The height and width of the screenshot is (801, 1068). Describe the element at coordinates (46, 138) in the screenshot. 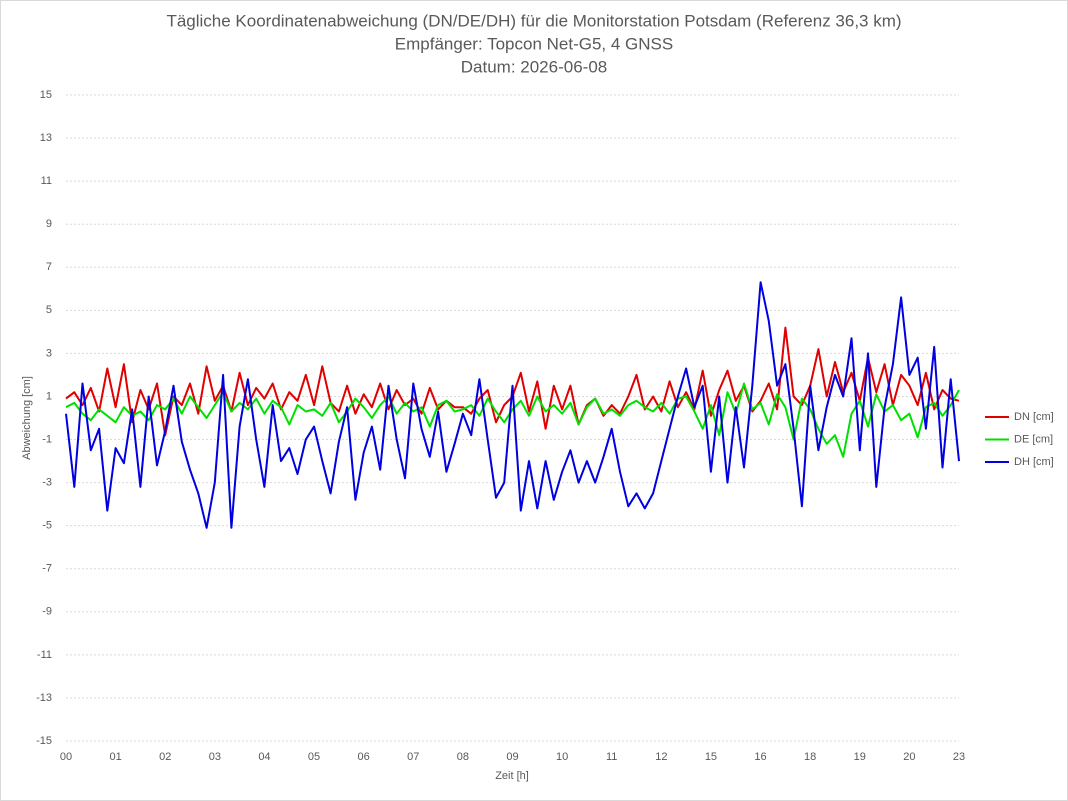

I see `y-tick-label: 13` at that location.